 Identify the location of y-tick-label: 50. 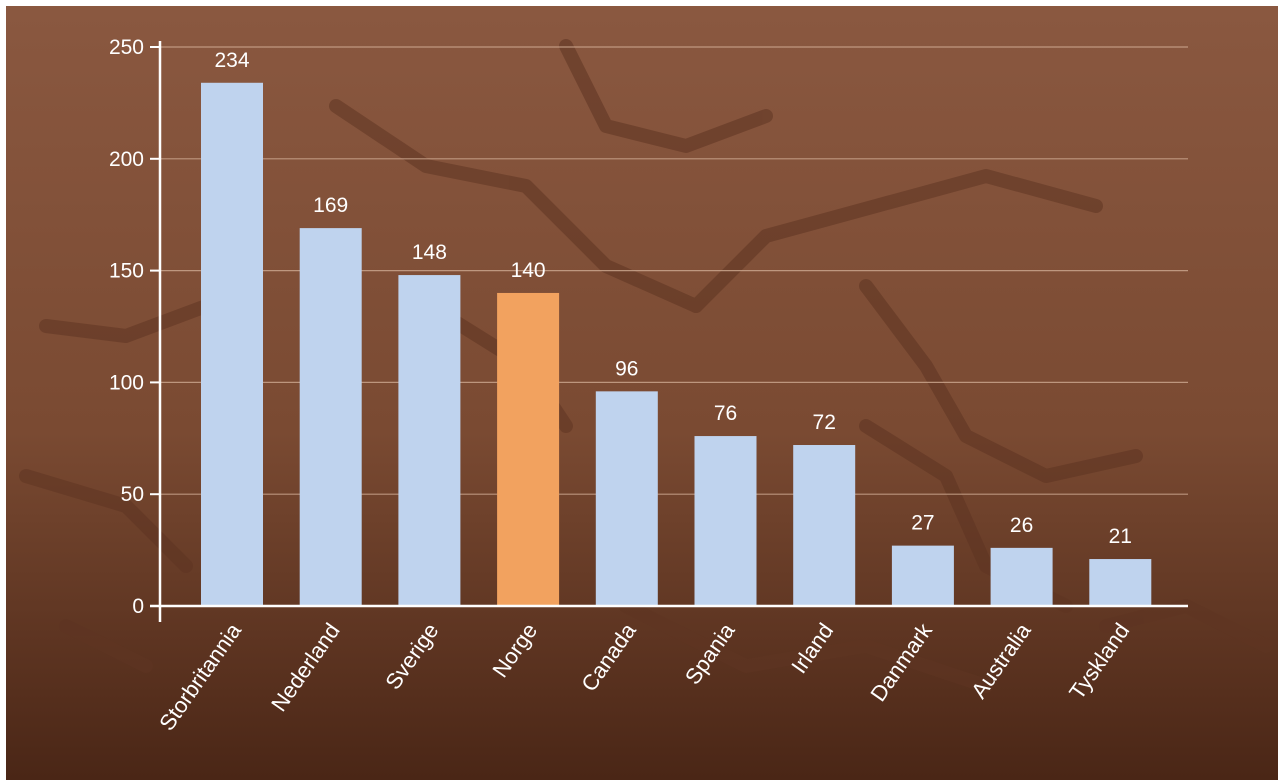
(132, 494).